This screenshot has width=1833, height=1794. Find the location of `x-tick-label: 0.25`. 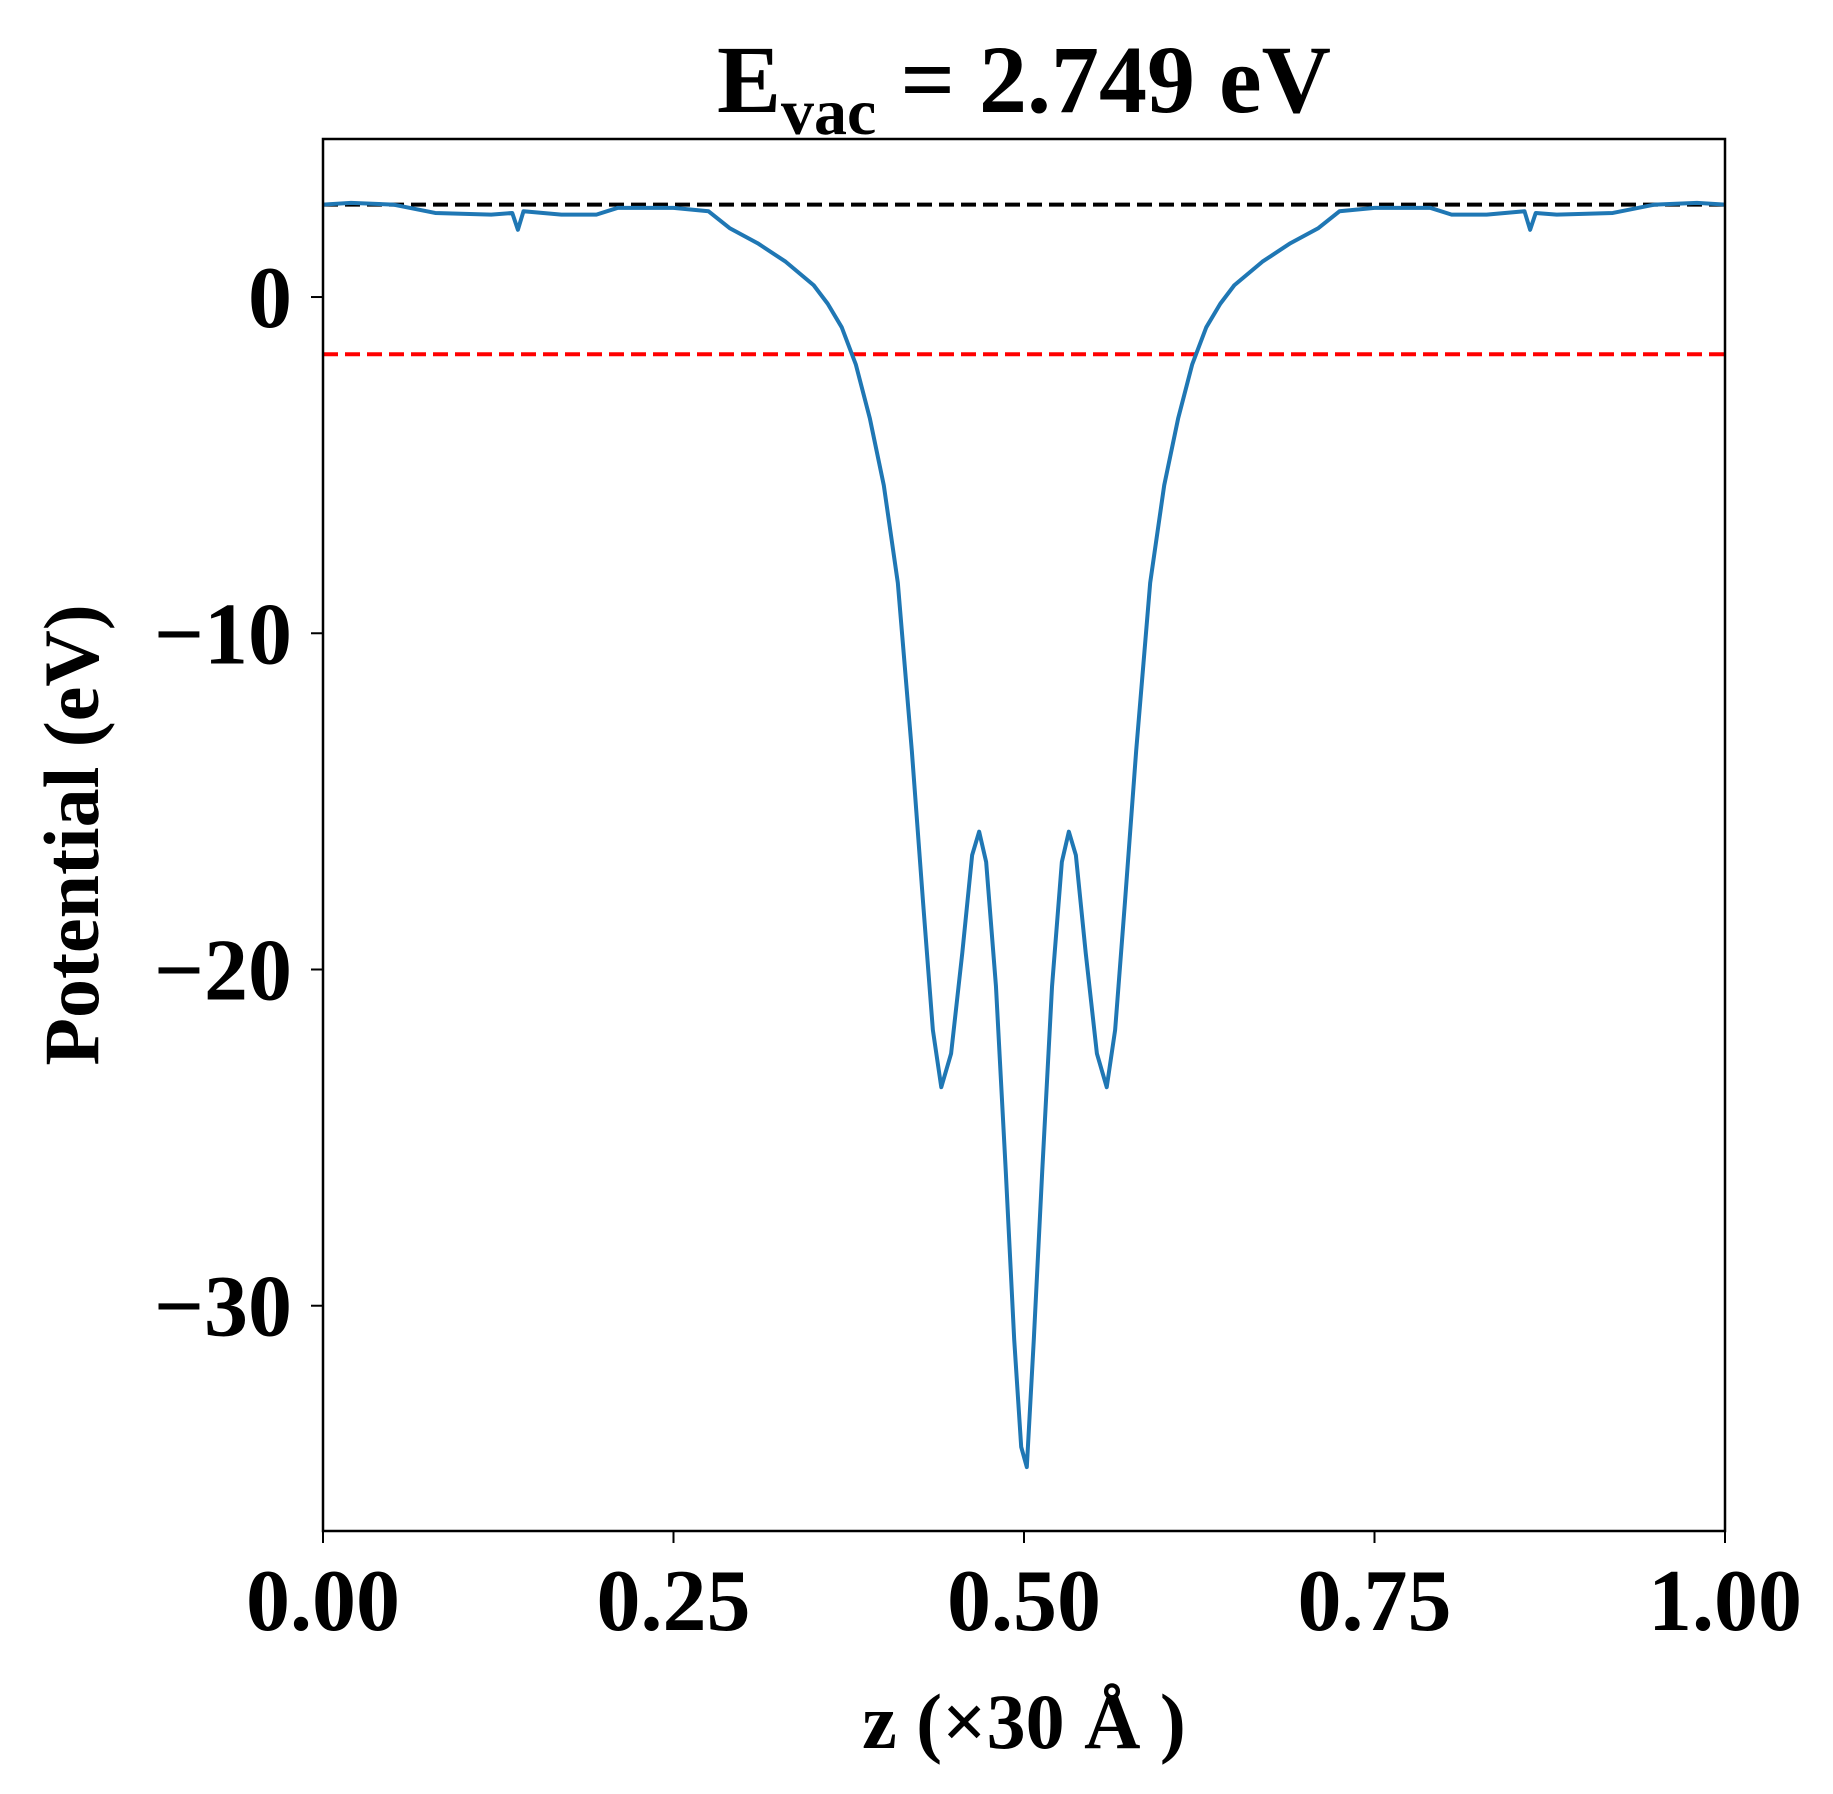

x-tick-label: 0.25 is located at coordinates (674, 1601).